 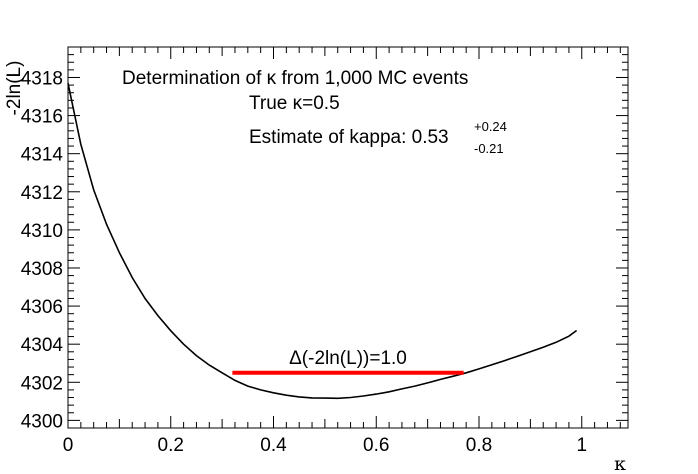 What do you see at coordinates (42, 307) in the screenshot?
I see `y-tick-label: 4306` at bounding box center [42, 307].